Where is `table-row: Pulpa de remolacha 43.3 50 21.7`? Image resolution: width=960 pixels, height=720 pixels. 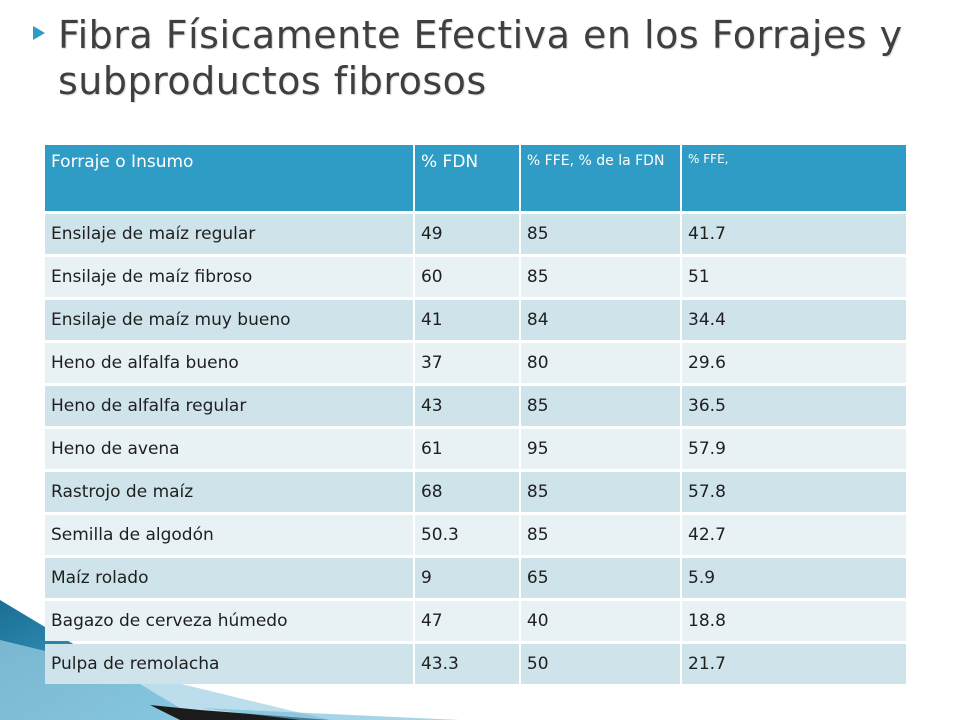
table-row: Pulpa de remolacha 43.3 50 21.7 is located at coordinates (475, 664).